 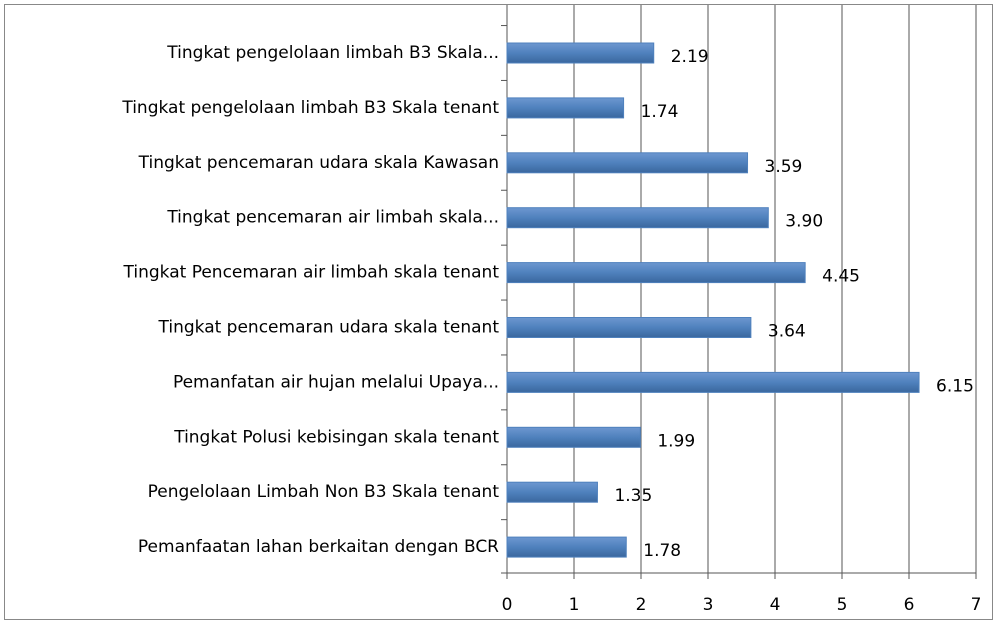 I want to click on data-label: 2.19, so click(x=690, y=57).